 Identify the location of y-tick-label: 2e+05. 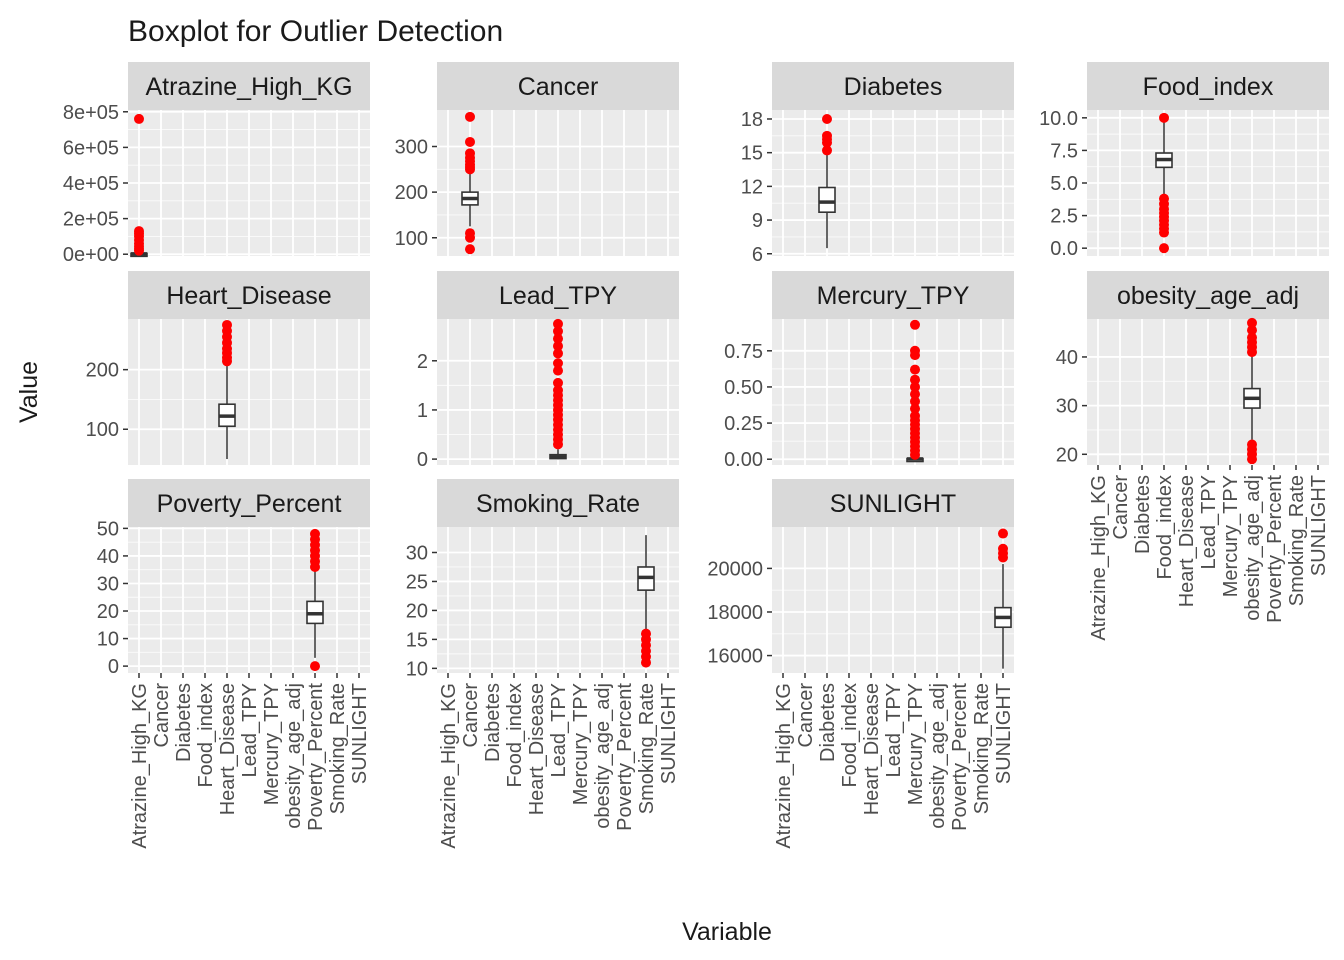
(91, 220).